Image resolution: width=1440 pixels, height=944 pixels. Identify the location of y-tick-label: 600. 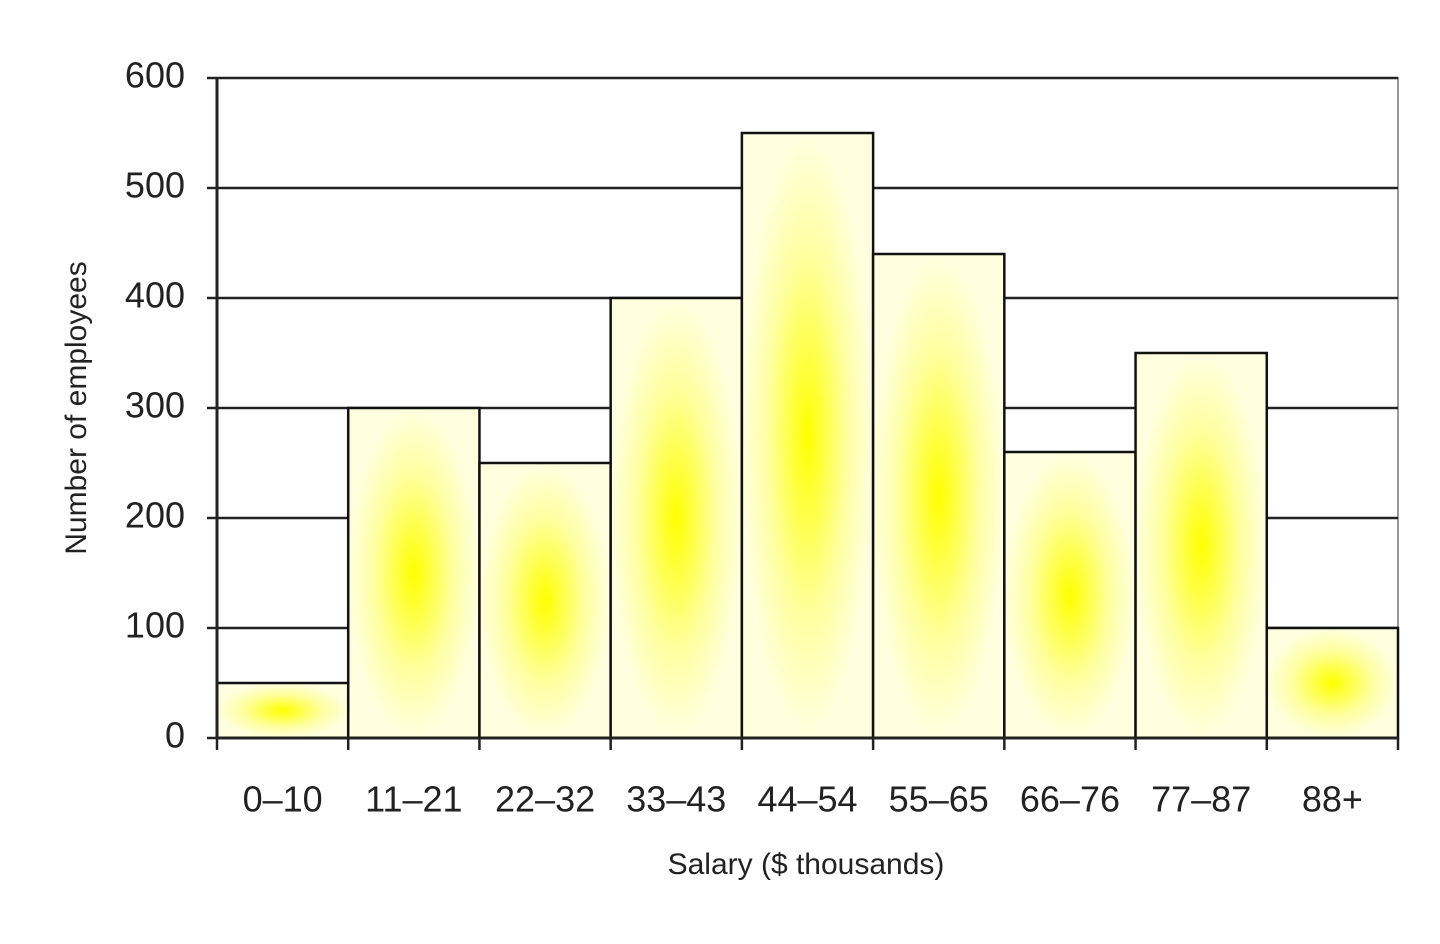
(155, 75).